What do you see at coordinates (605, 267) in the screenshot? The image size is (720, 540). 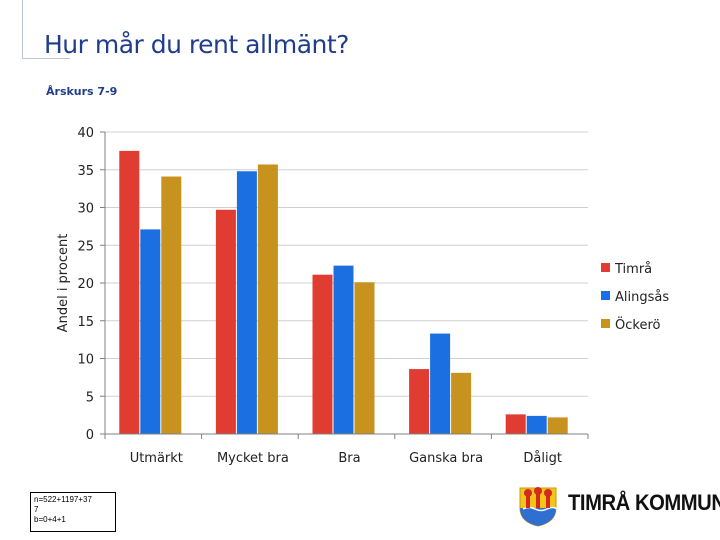 I see `legend-swatch-timrå` at bounding box center [605, 267].